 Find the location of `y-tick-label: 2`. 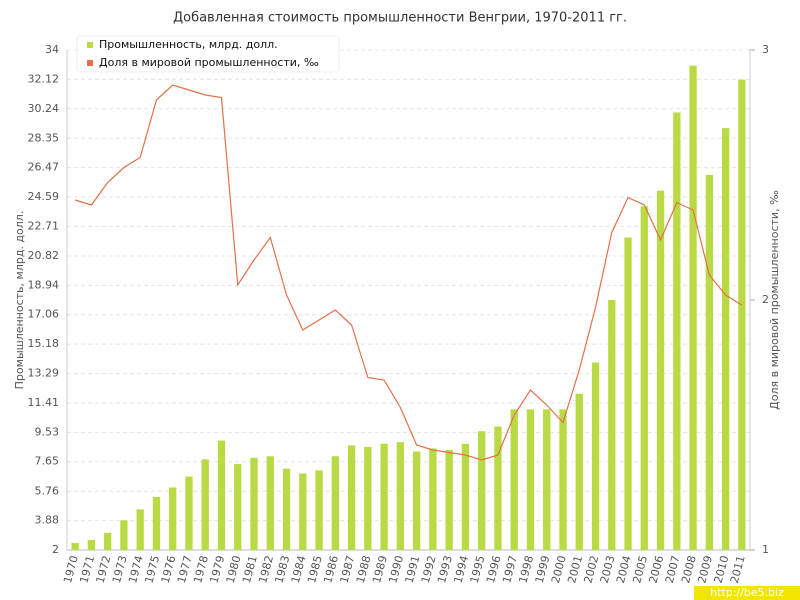

y-tick-label: 2 is located at coordinates (55, 549).